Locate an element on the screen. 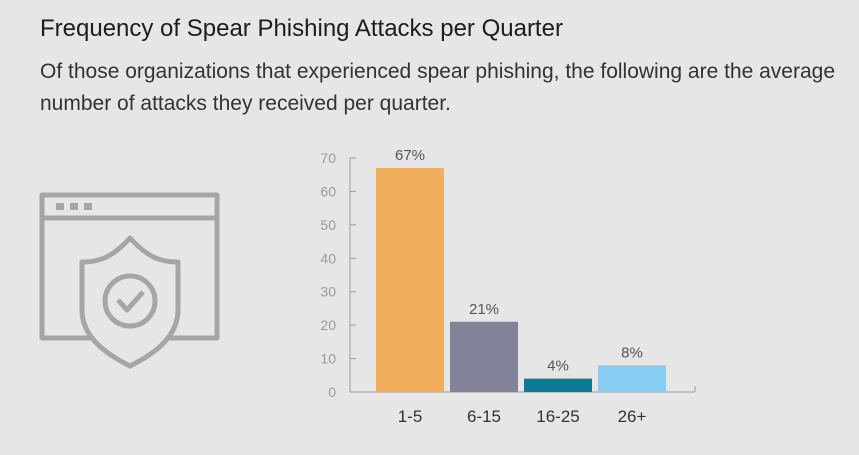  x-category-label: 6-15 is located at coordinates (484, 416).